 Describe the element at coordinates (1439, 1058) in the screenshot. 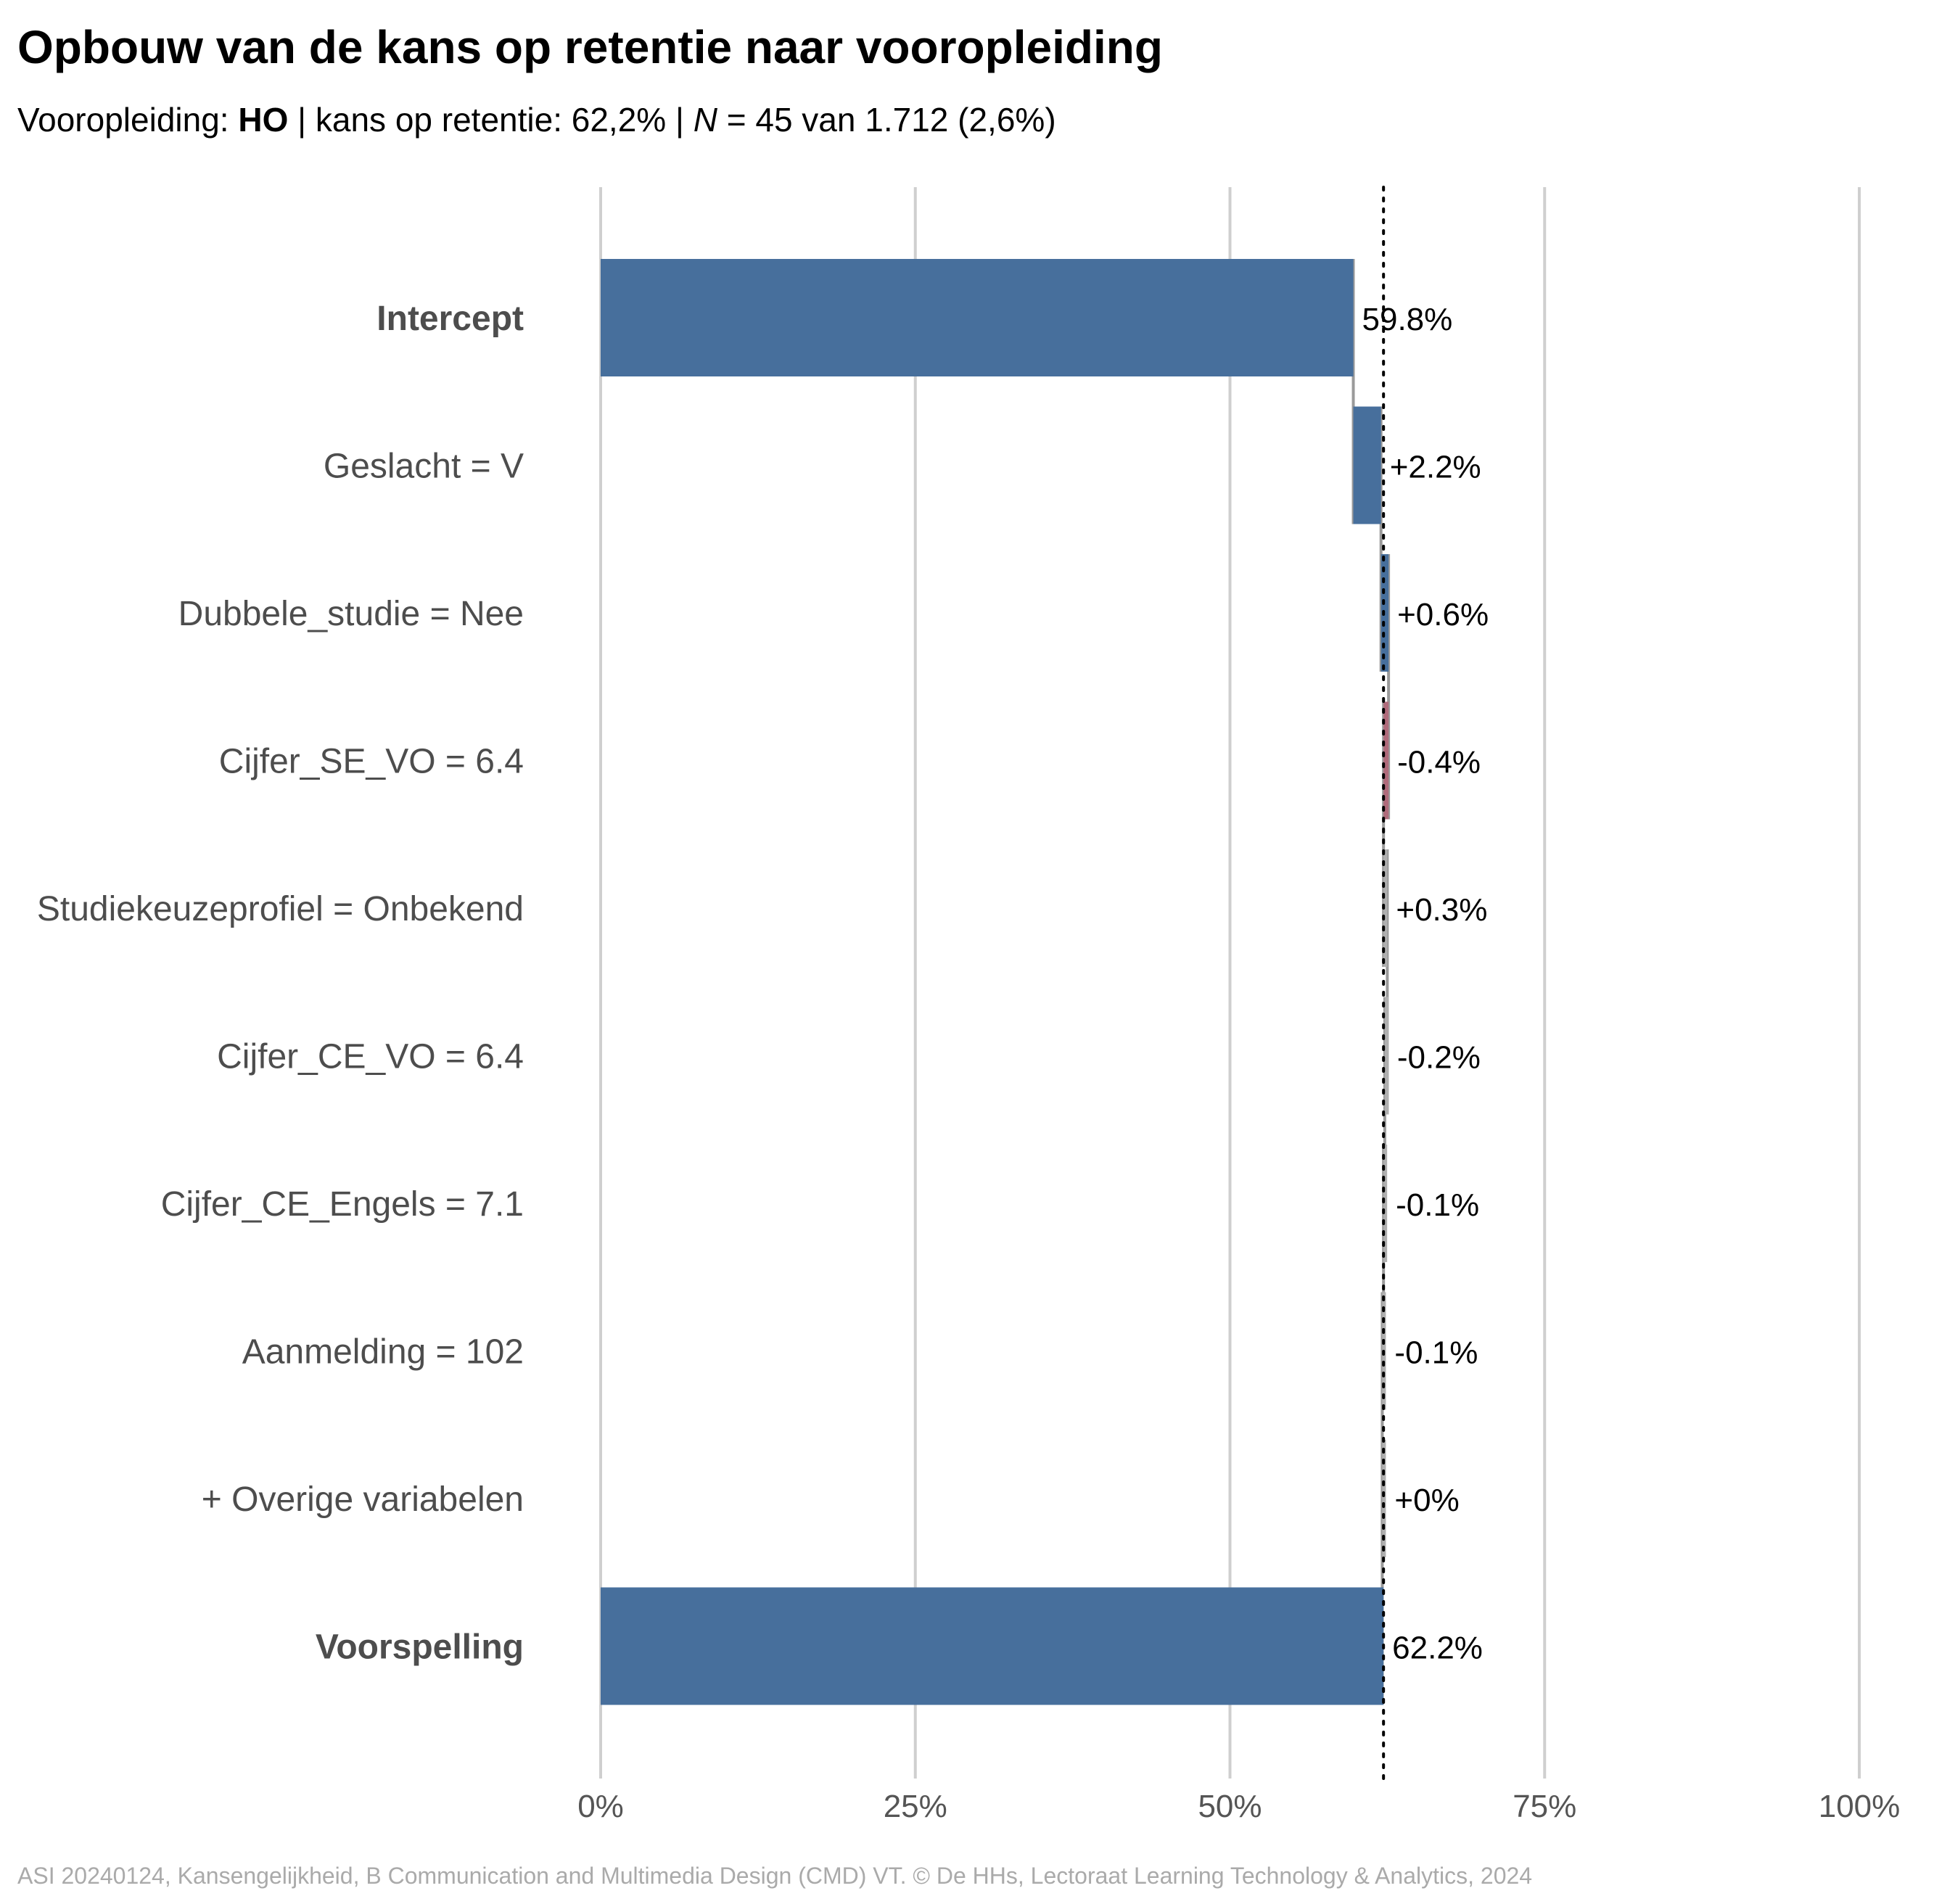

I see `value-label: -0.2%` at that location.